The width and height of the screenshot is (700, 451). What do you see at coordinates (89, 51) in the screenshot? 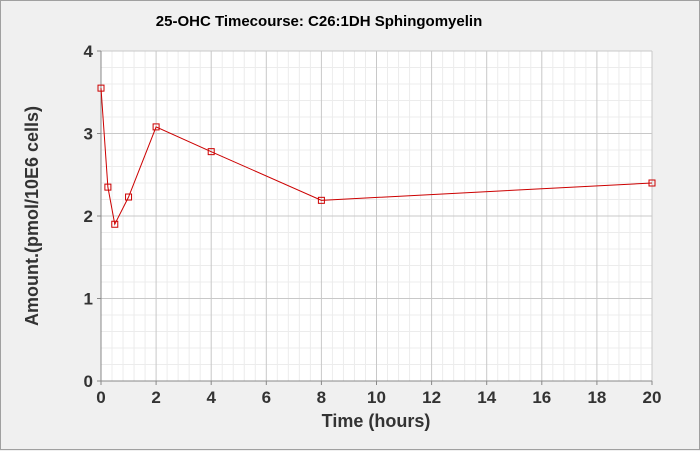
I see `y-tick-label: 4` at bounding box center [89, 51].